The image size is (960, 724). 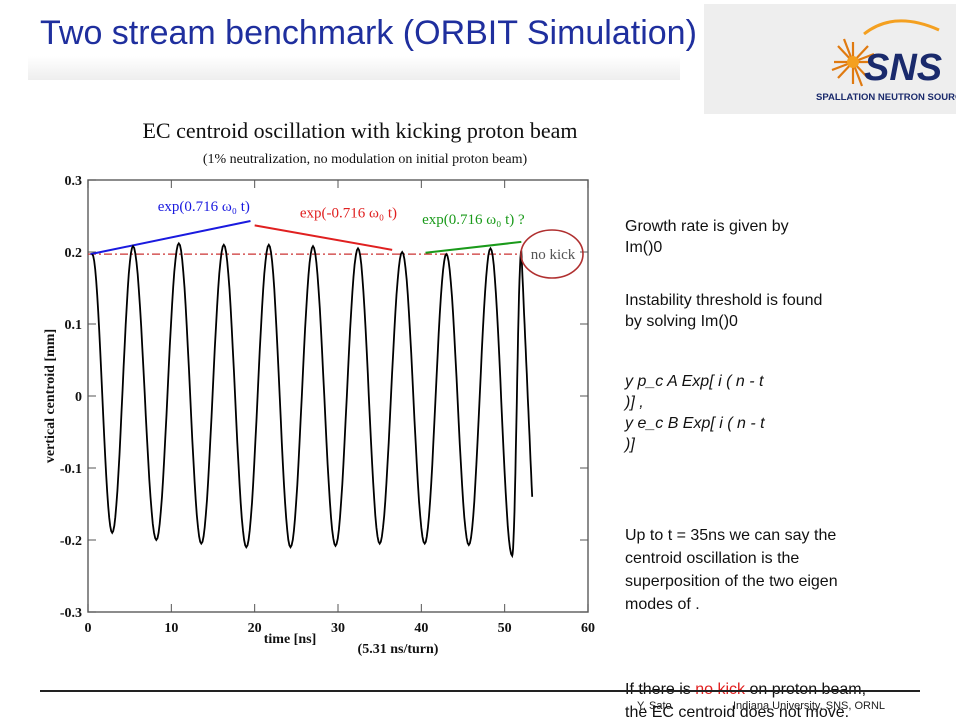 What do you see at coordinates (88, 628) in the screenshot?
I see `x-tick-label: 0` at bounding box center [88, 628].